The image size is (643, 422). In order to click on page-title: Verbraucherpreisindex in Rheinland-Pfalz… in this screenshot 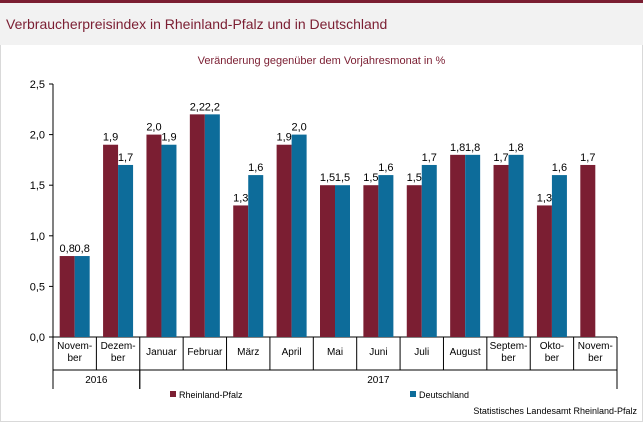, I will do `click(197, 24)`.